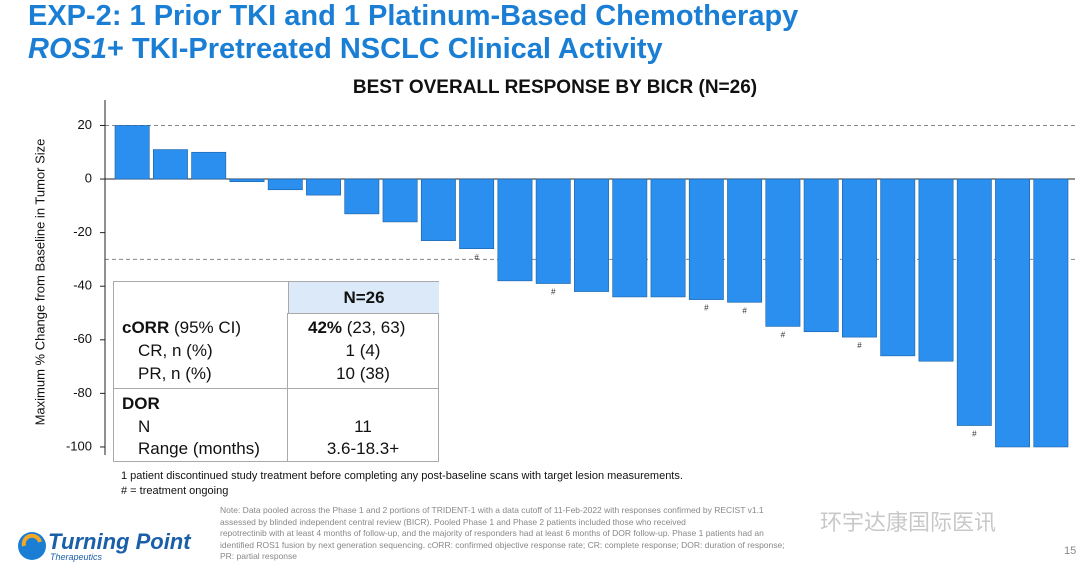 The width and height of the screenshot is (1080, 568). Describe the element at coordinates (76, 557) in the screenshot. I see `logo-sub: Therapeutics` at that location.